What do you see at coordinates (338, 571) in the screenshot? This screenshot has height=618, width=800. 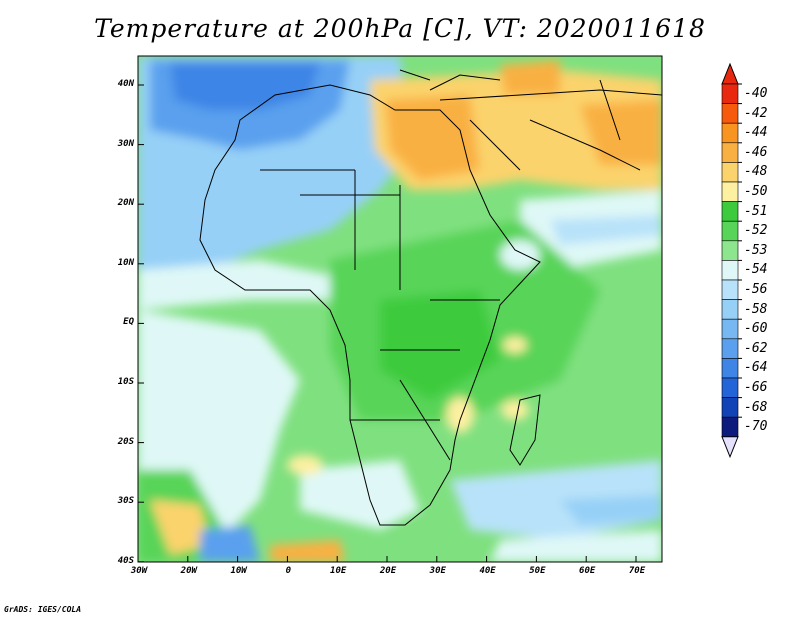 I see `x-tick-label: 10E` at bounding box center [338, 571].